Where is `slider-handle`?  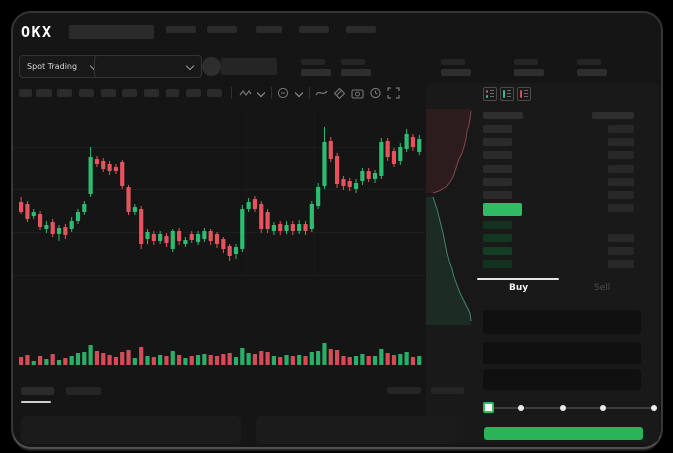
slider-handle is located at coordinates (488, 407).